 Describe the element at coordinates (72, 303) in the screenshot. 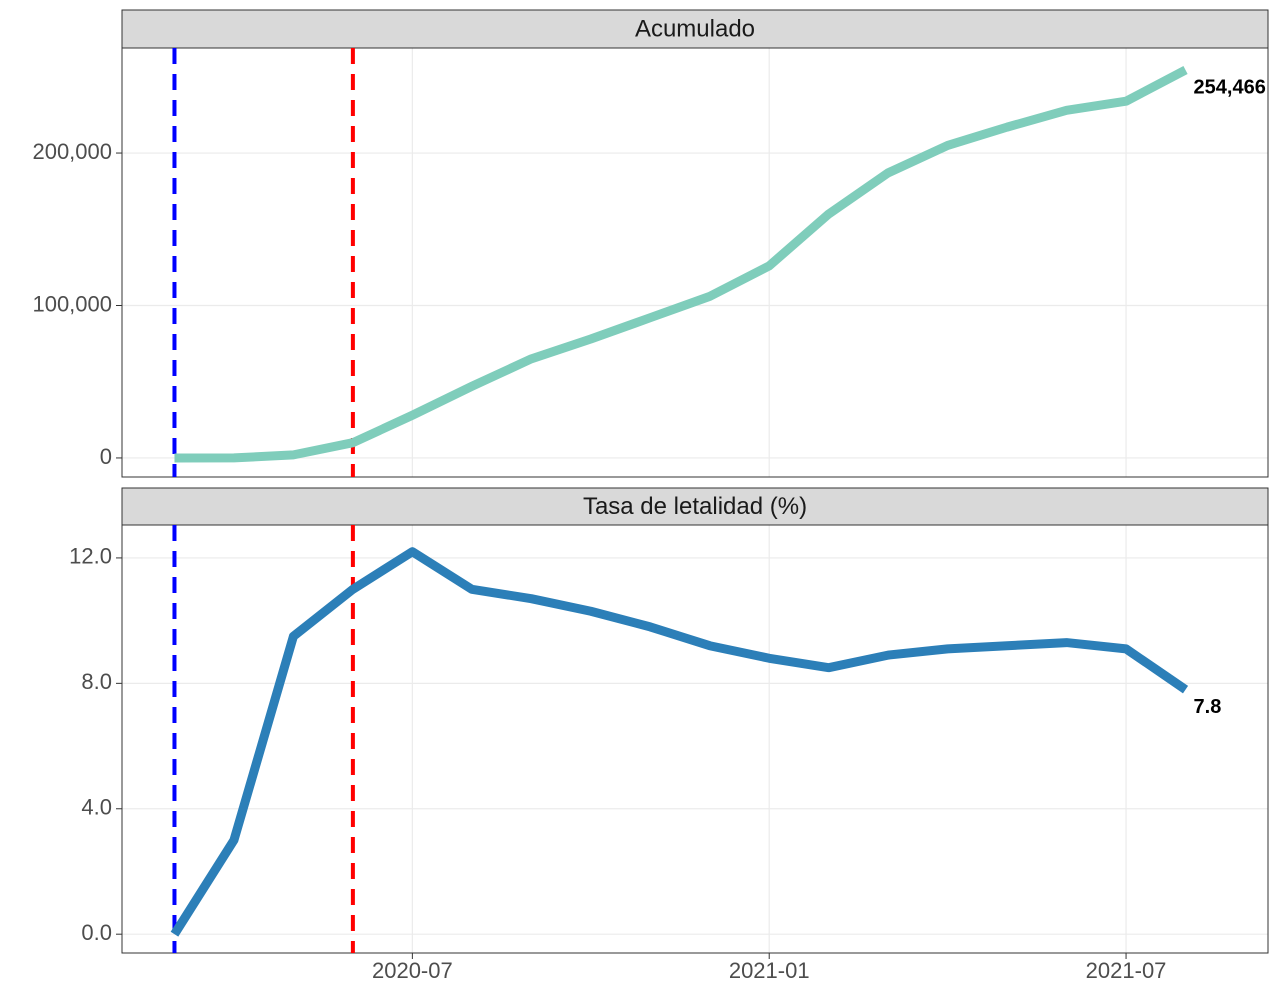

I see `y-tick-label: 100,000` at that location.